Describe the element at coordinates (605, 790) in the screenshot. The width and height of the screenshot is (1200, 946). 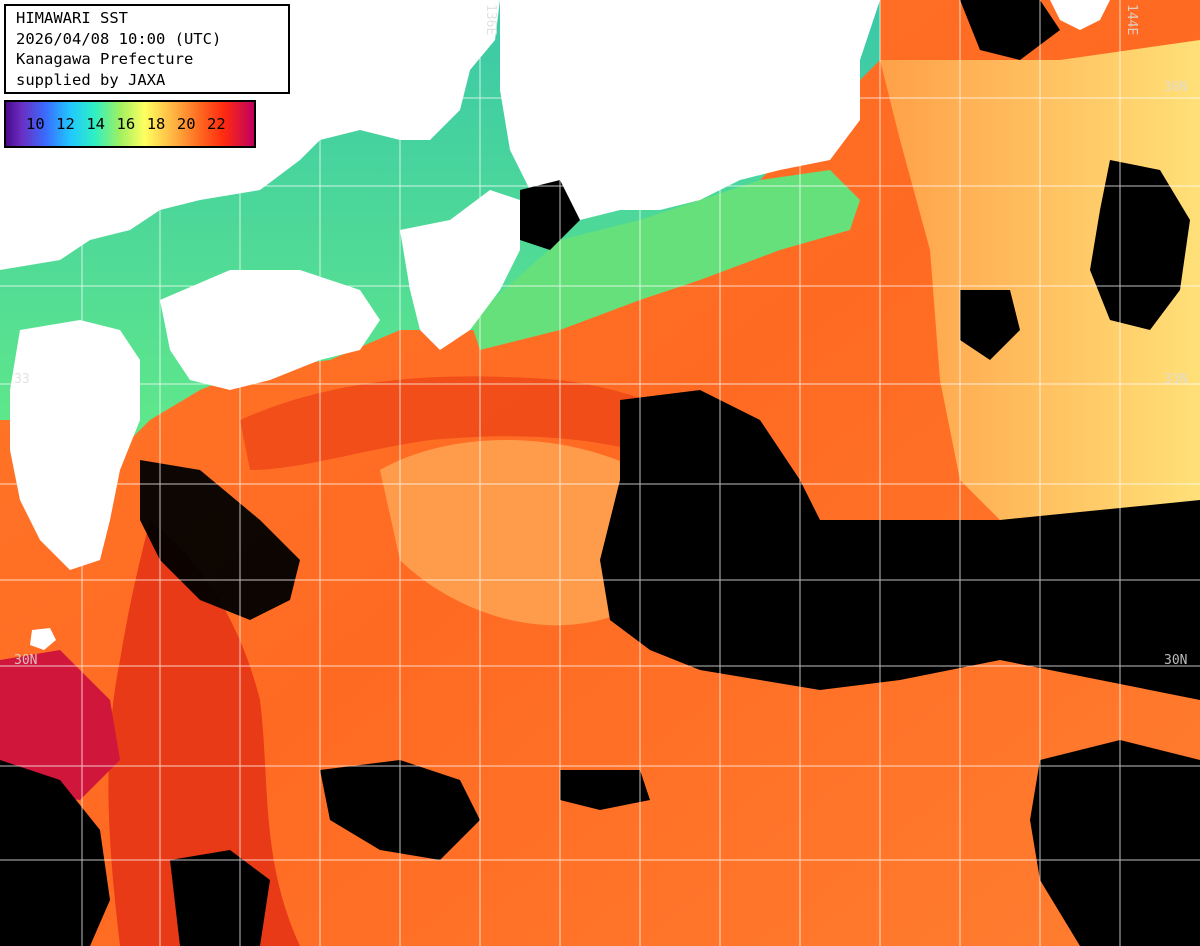
I see `cloud-mask-mid` at that location.